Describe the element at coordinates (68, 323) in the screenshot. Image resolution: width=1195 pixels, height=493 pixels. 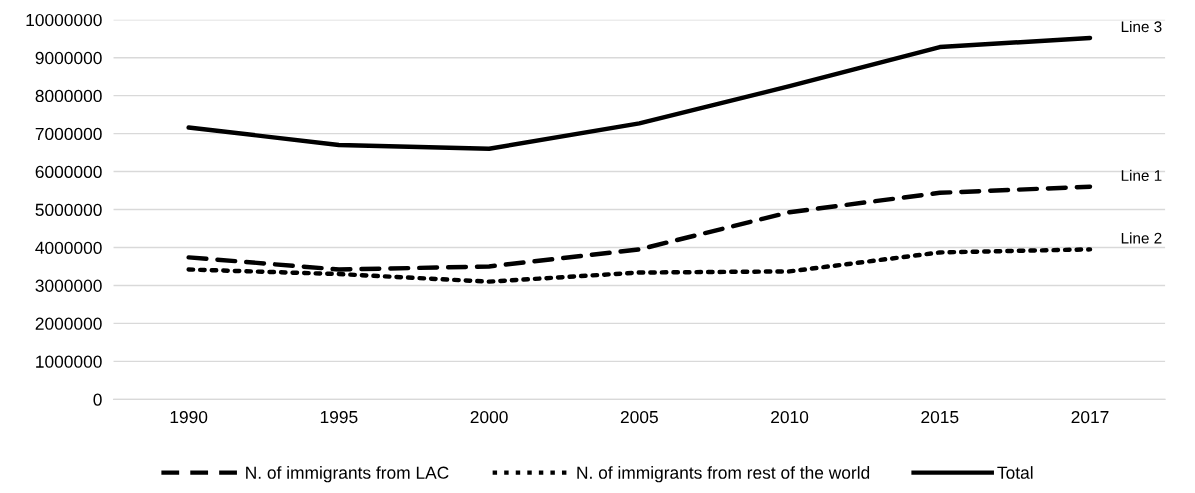
I see `y-tick-label: 2000000` at that location.